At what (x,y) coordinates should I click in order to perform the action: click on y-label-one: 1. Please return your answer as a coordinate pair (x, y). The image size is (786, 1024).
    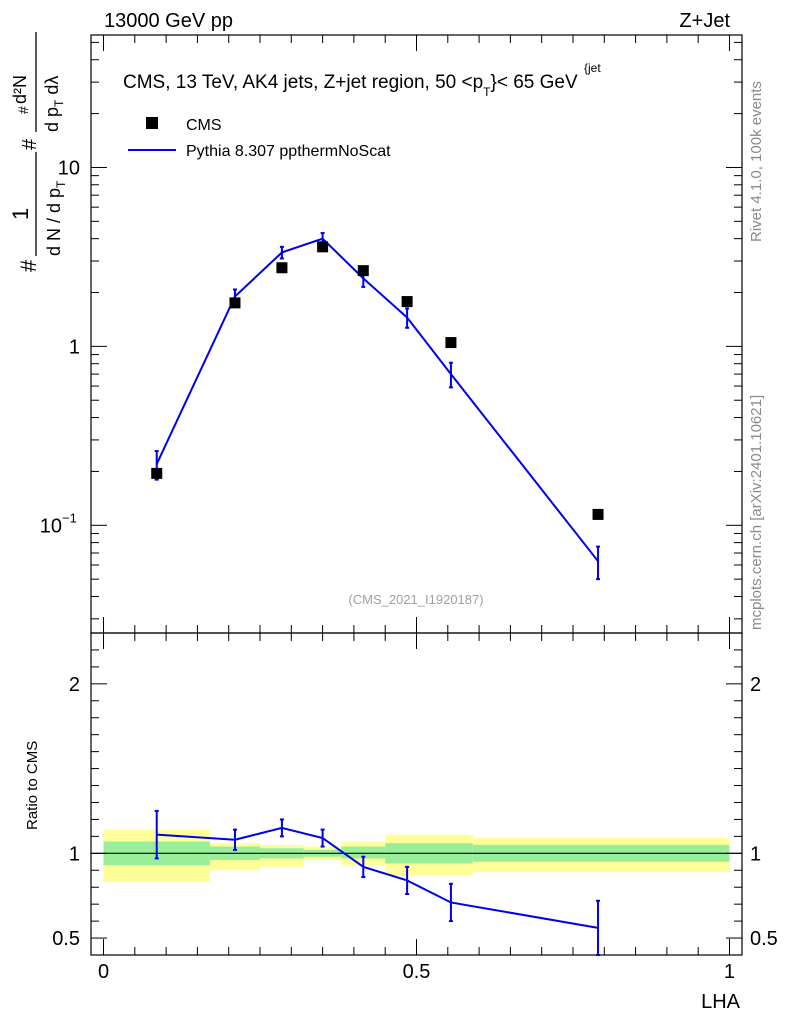
    Looking at the image, I should click on (20, 214).